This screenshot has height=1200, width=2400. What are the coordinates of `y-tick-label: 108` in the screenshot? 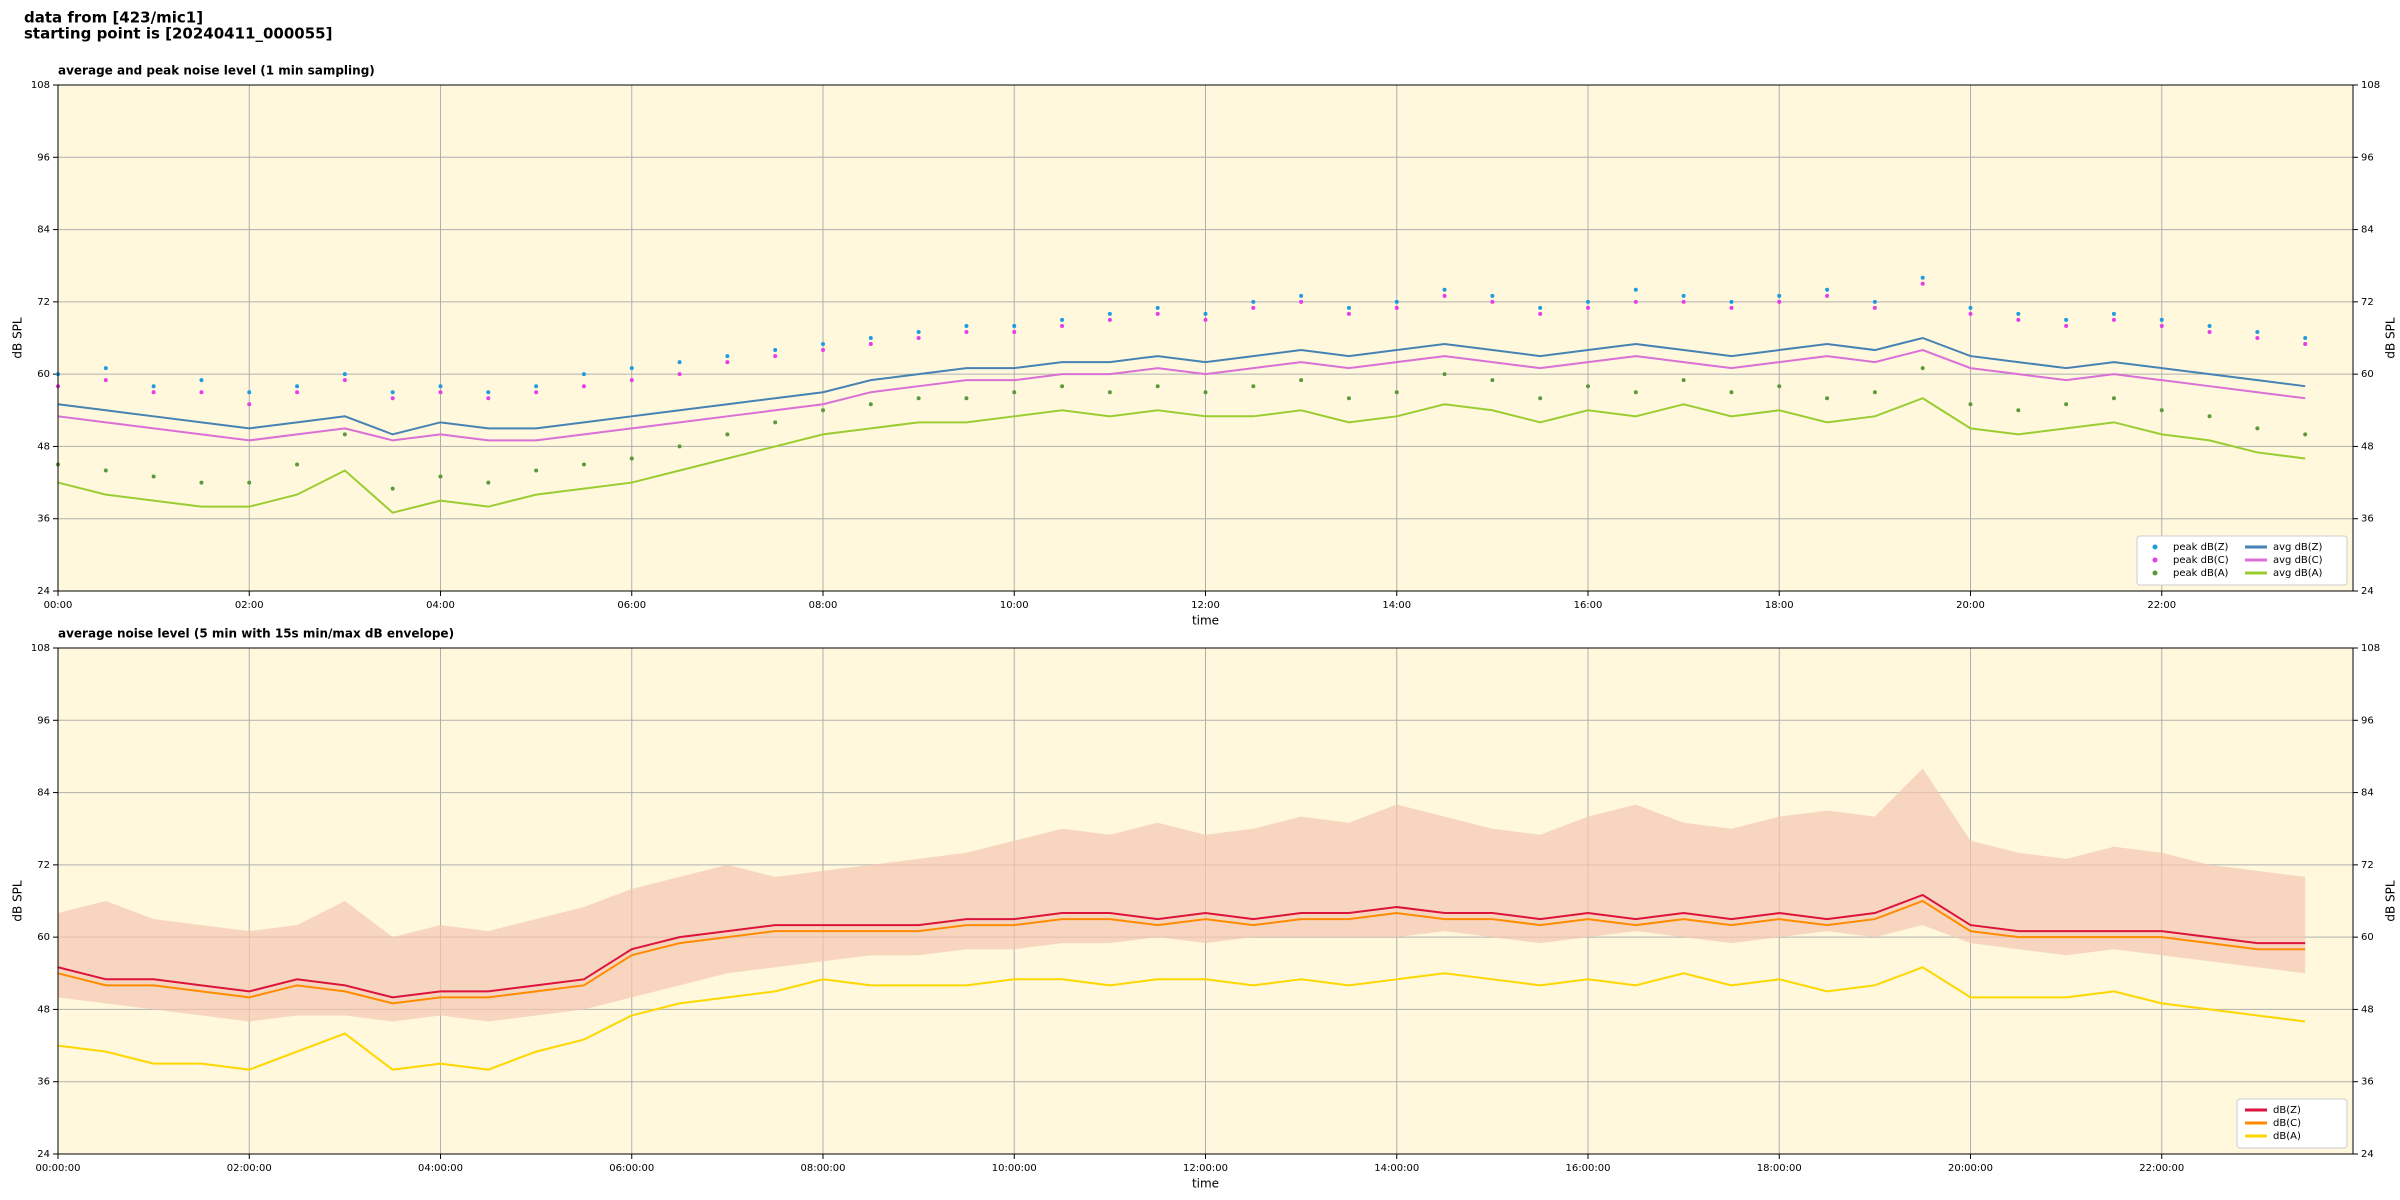 It's located at (40, 648).